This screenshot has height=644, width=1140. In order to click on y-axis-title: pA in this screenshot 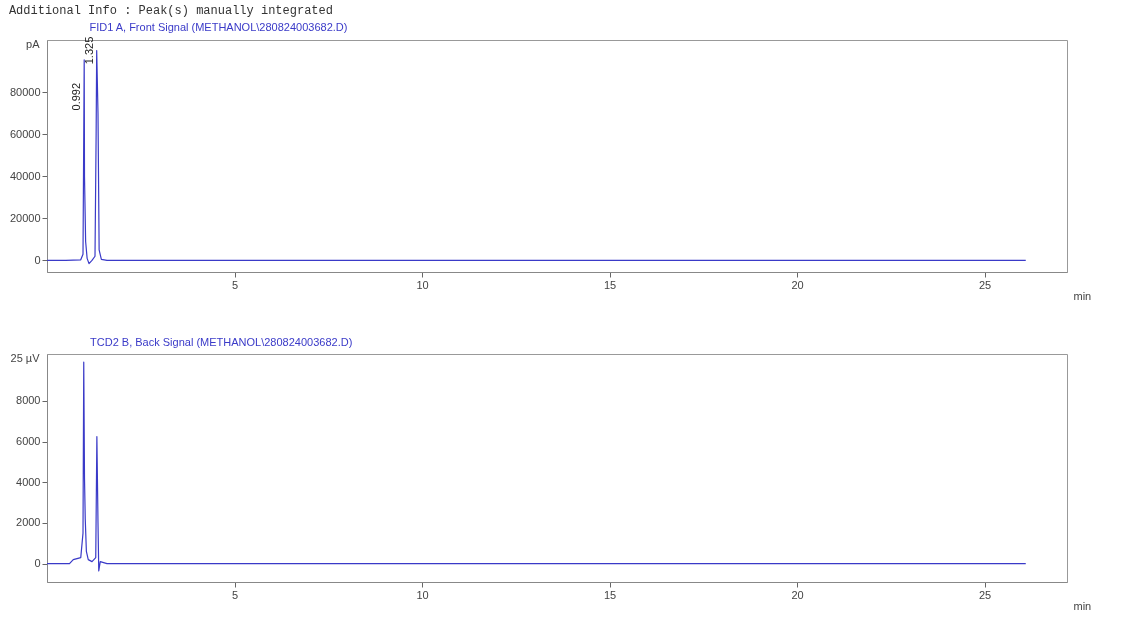, I will do `click(33, 43)`.